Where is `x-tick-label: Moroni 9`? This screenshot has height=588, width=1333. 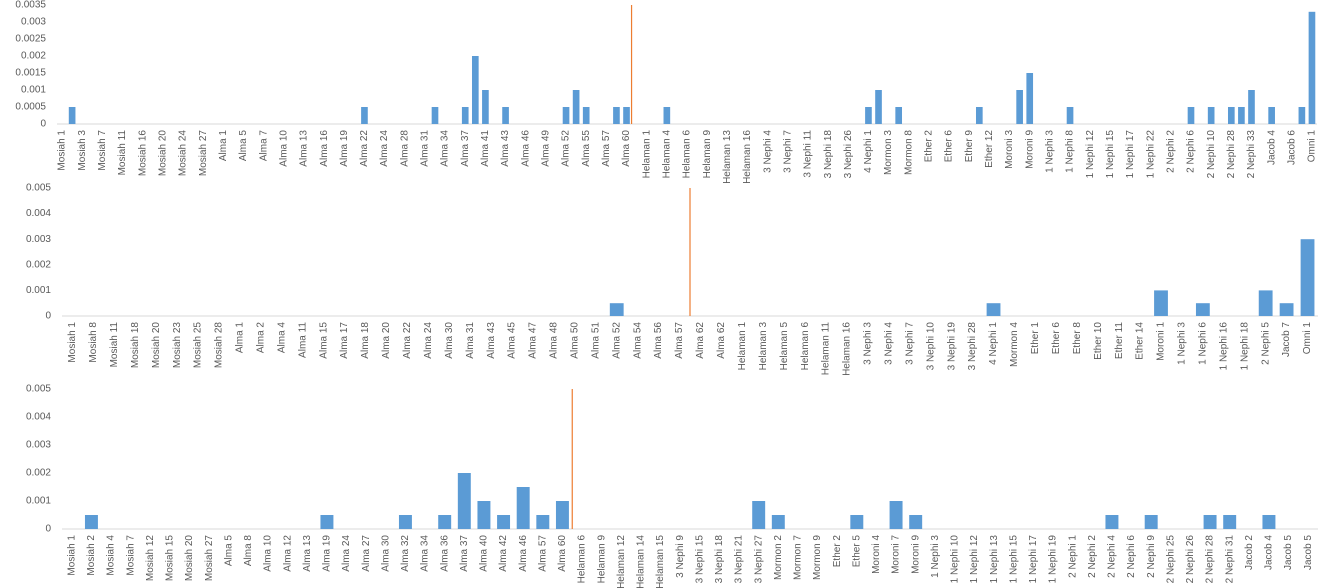 x-tick-label: Moroni 9 is located at coordinates (915, 554).